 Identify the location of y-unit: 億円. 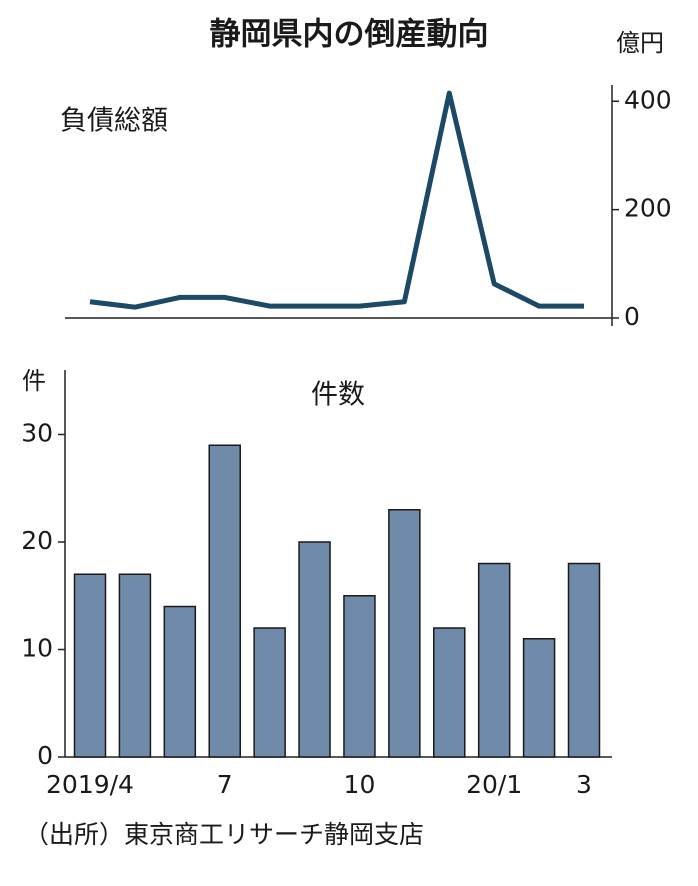
(640, 43).